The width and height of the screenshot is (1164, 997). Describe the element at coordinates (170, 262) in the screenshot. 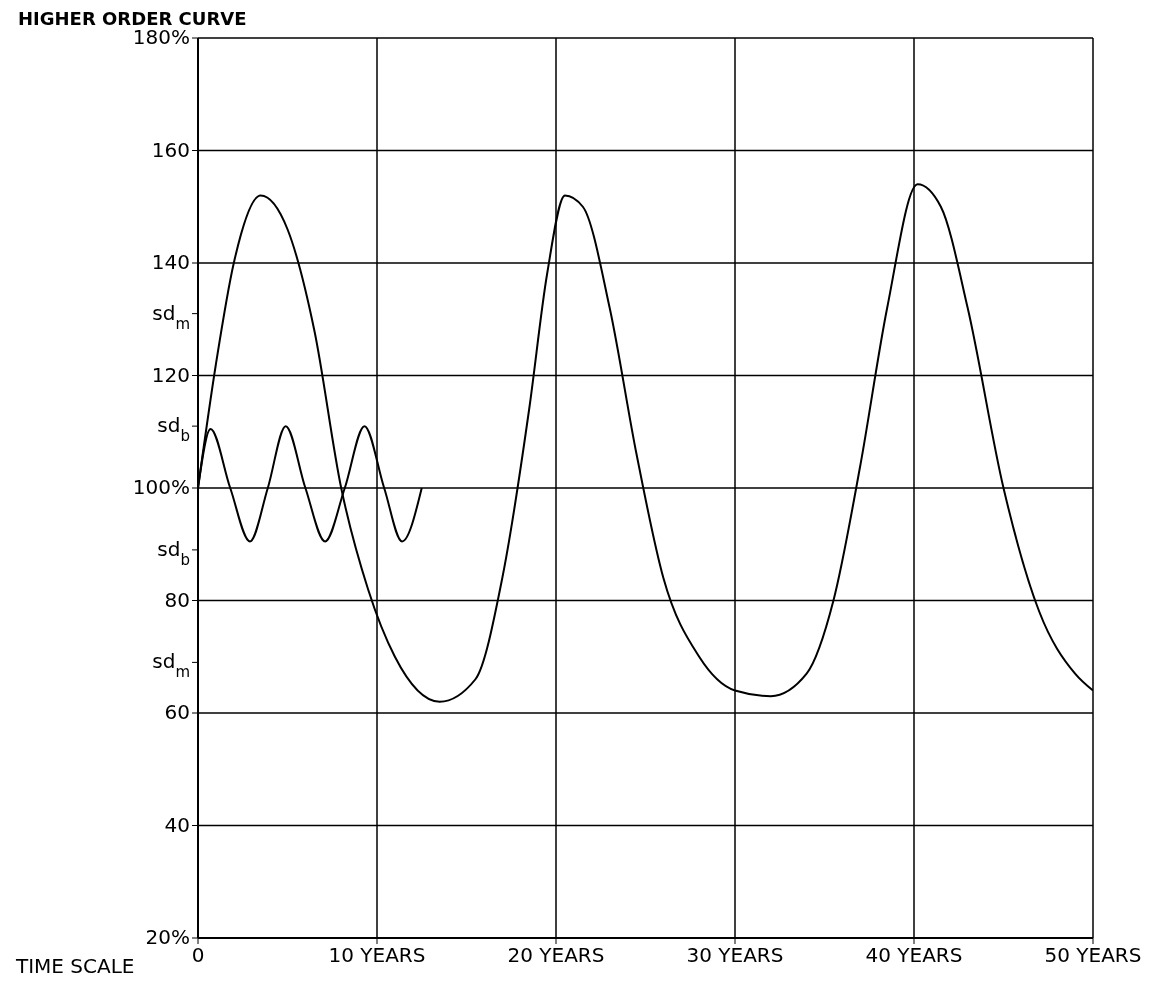

I see `y-tick-label: 140` at that location.